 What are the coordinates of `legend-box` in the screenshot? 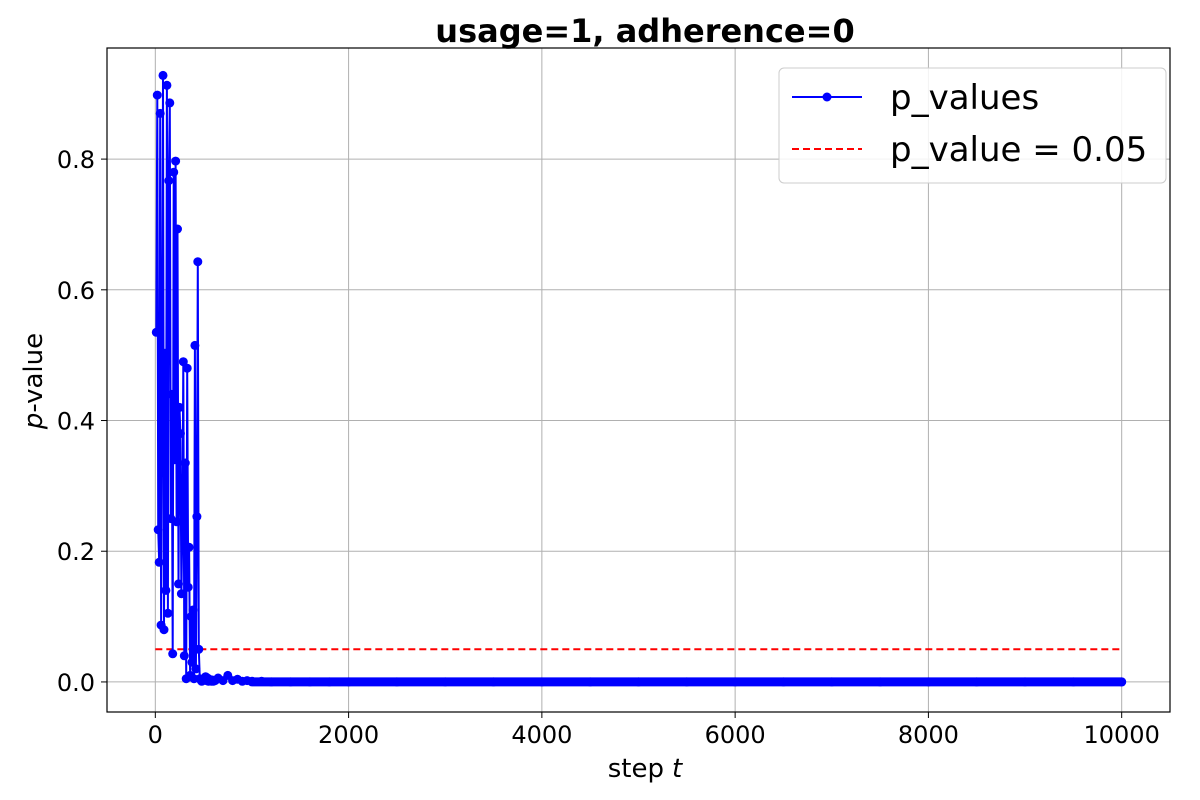 It's located at (972, 125).